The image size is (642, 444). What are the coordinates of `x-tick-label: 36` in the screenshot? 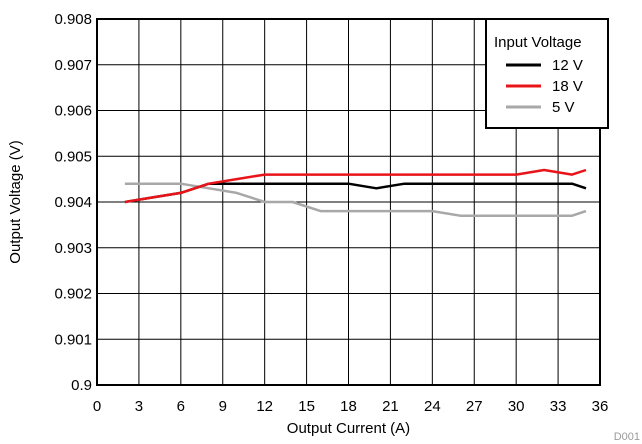 It's located at (600, 406).